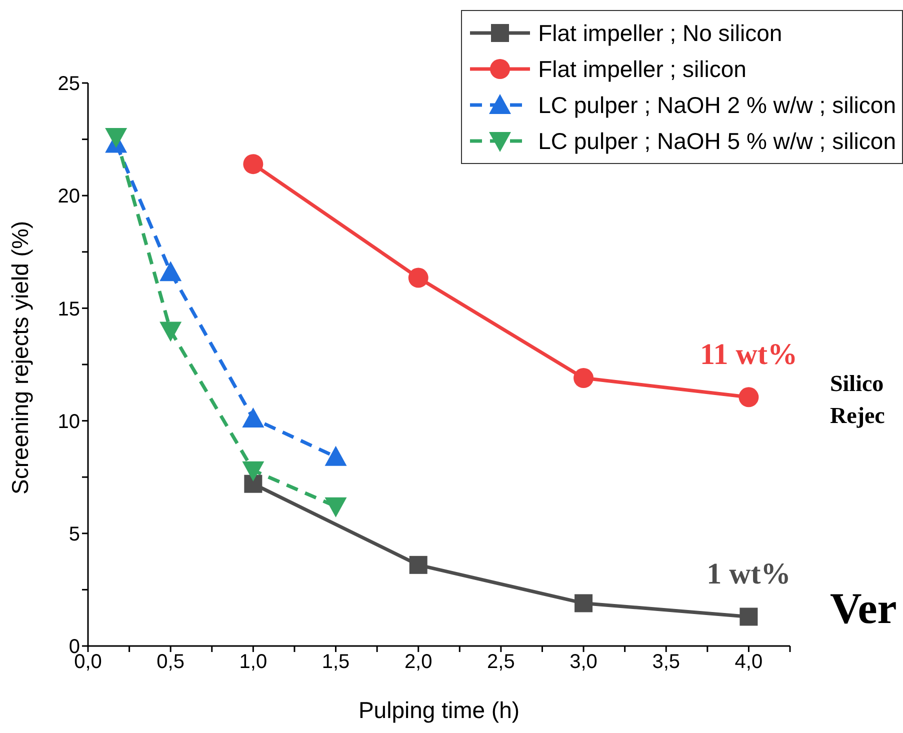 The height and width of the screenshot is (733, 903). What do you see at coordinates (748, 662) in the screenshot?
I see `x-tick-label: 4,0` at bounding box center [748, 662].